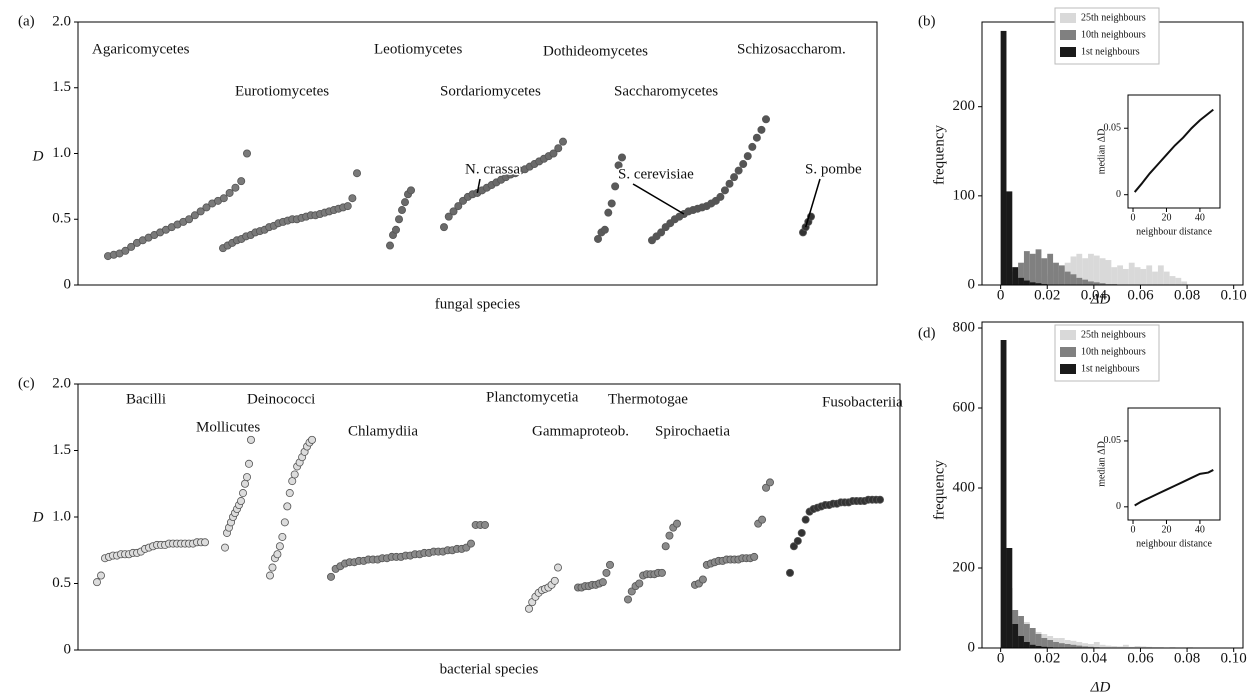 The width and height of the screenshot is (1258, 695). What do you see at coordinates (1133, 529) in the screenshot?
I see `x-tick-label: 0` at bounding box center [1133, 529].